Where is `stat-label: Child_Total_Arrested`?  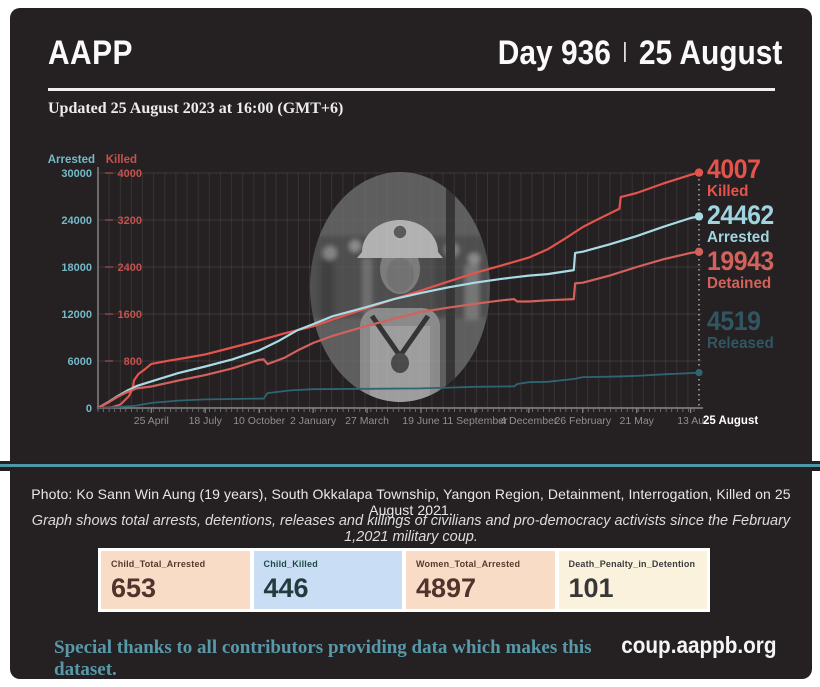
stat-label: Child_Total_Arrested is located at coordinates (158, 564).